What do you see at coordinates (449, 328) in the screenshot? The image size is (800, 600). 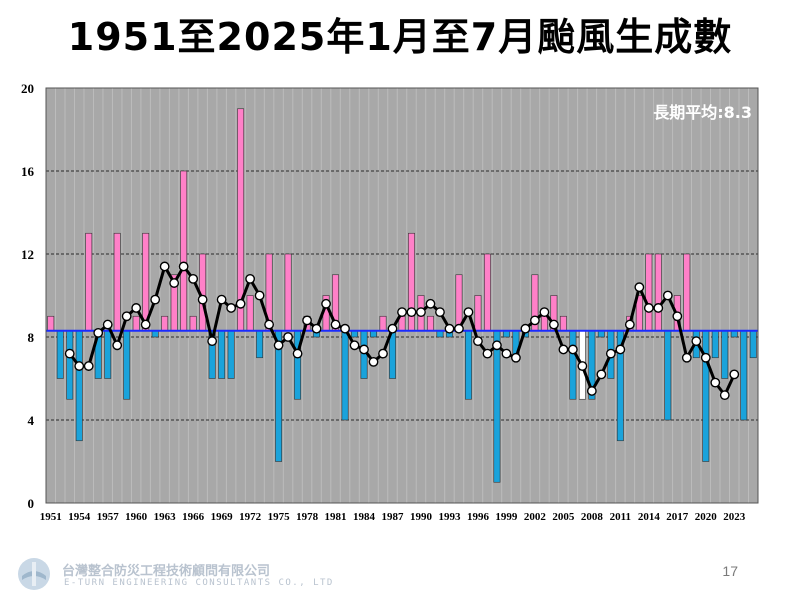 I see `smooth-point-1993` at bounding box center [449, 328].